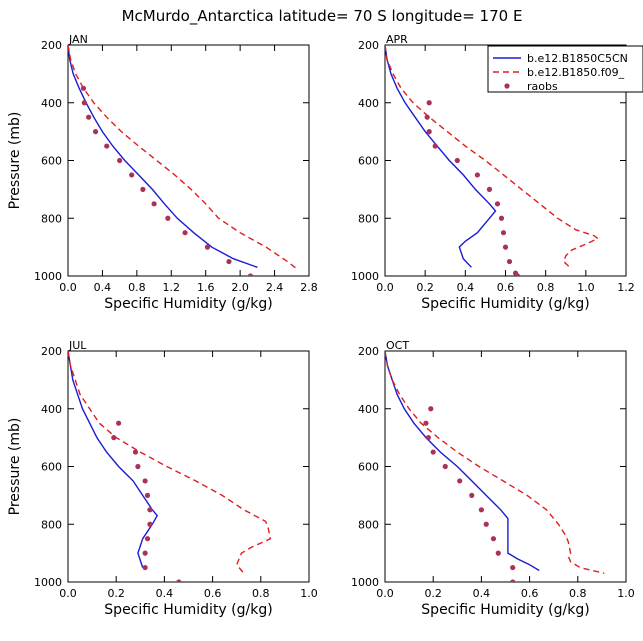 The width and height of the screenshot is (643, 641). What do you see at coordinates (542, 86) in the screenshot?
I see `legend-entry: raobs` at bounding box center [542, 86].